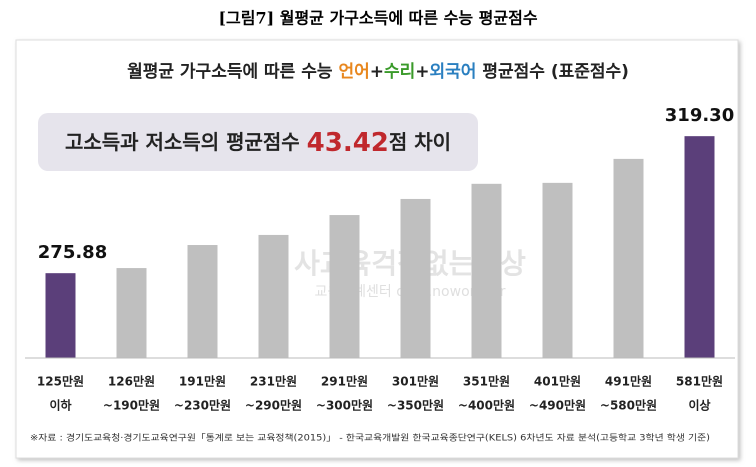 This screenshot has width=756, height=467. I want to click on x-tick-label: ~350만원, so click(415, 405).